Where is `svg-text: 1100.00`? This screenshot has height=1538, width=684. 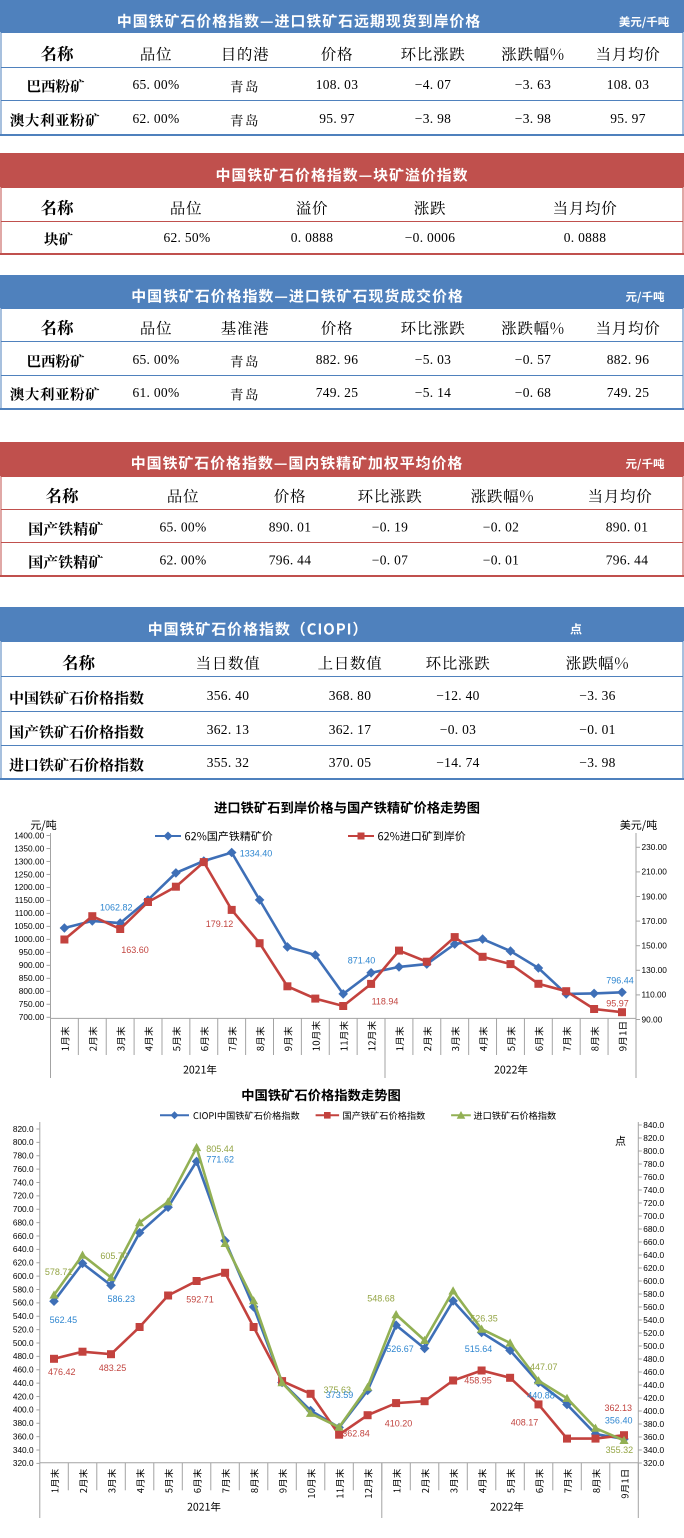
svg-text: 1100.00 is located at coordinates (30, 913).